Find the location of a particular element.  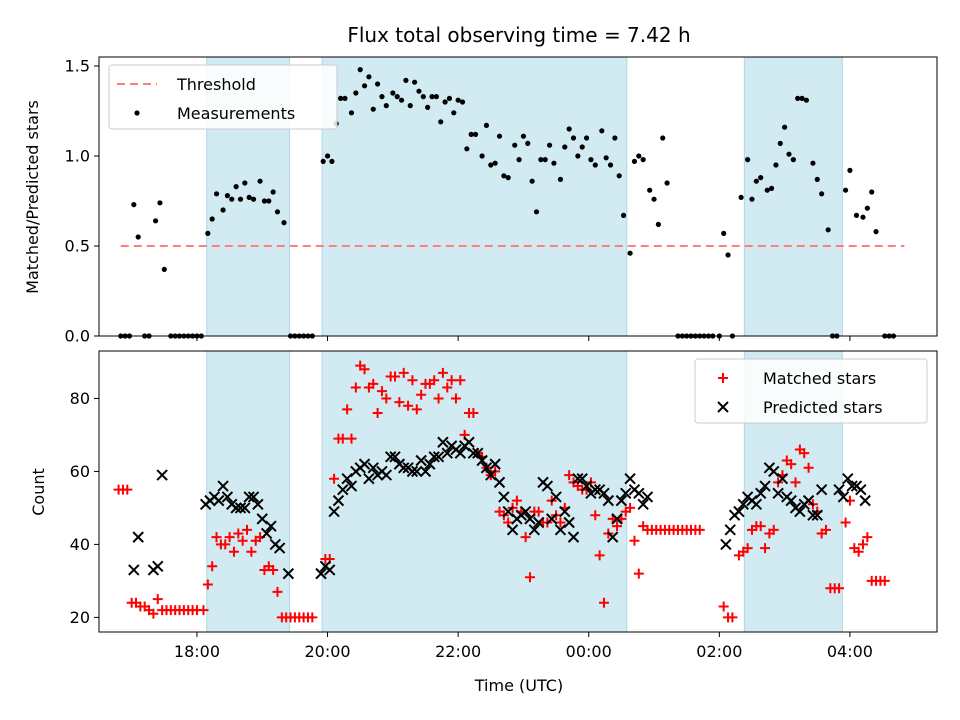

y-tick-label: 60 is located at coordinates (80, 471).